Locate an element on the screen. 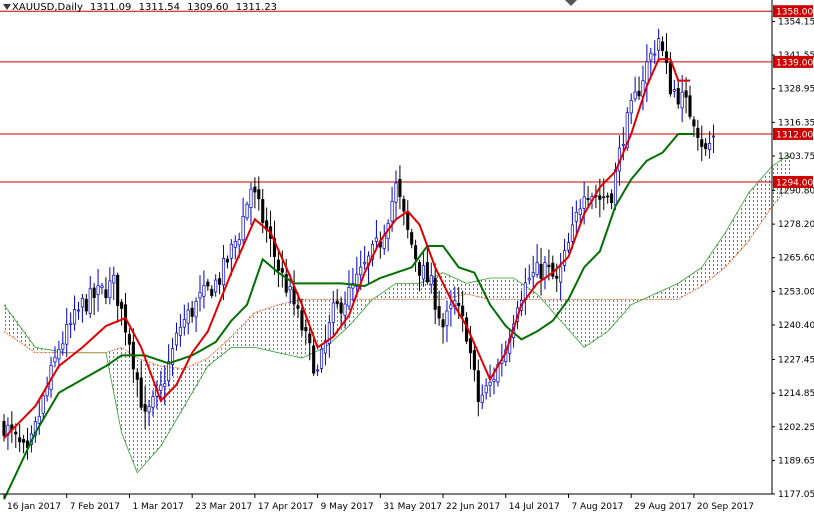 The height and width of the screenshot is (518, 814). chart-shift-icon is located at coordinates (571, 3).